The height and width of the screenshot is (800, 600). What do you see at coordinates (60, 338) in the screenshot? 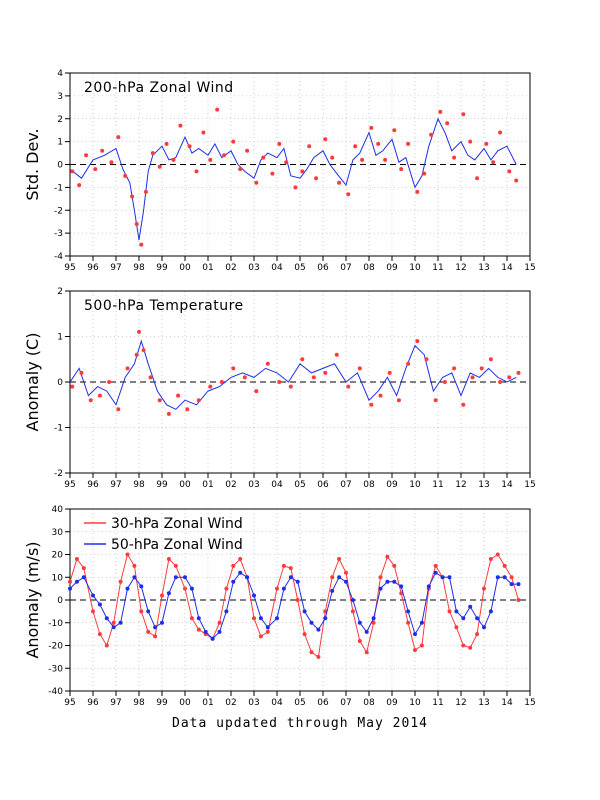
I see `y-tick-label: 1` at bounding box center [60, 338].